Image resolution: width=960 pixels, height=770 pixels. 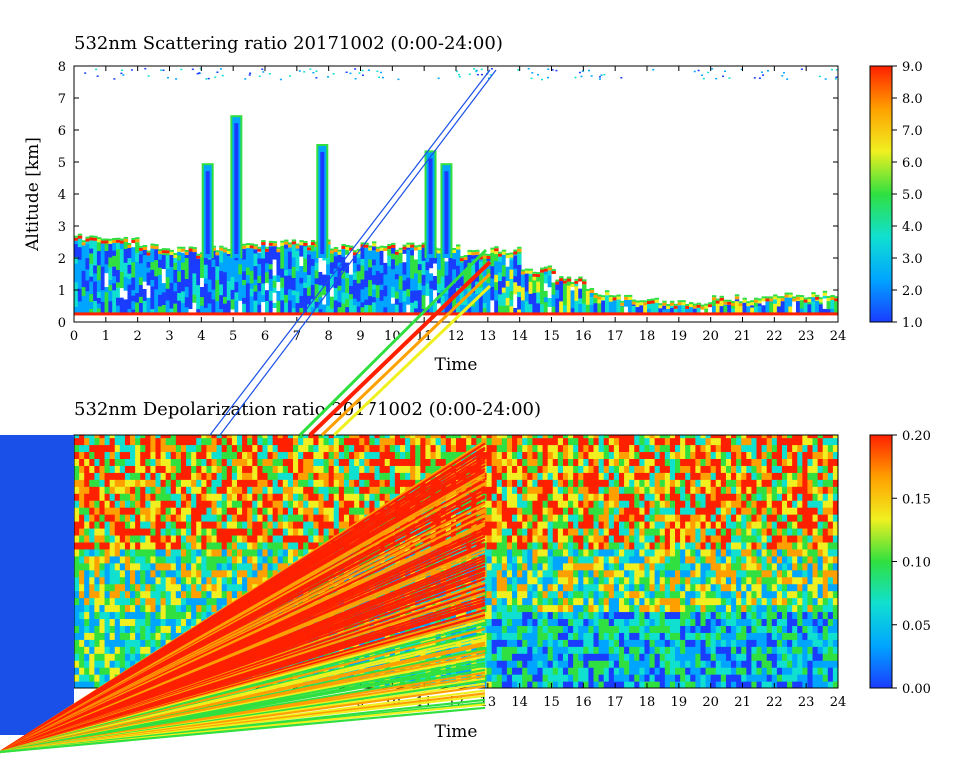 What do you see at coordinates (329, 336) in the screenshot?
I see `x-tick-label: 8` at bounding box center [329, 336].